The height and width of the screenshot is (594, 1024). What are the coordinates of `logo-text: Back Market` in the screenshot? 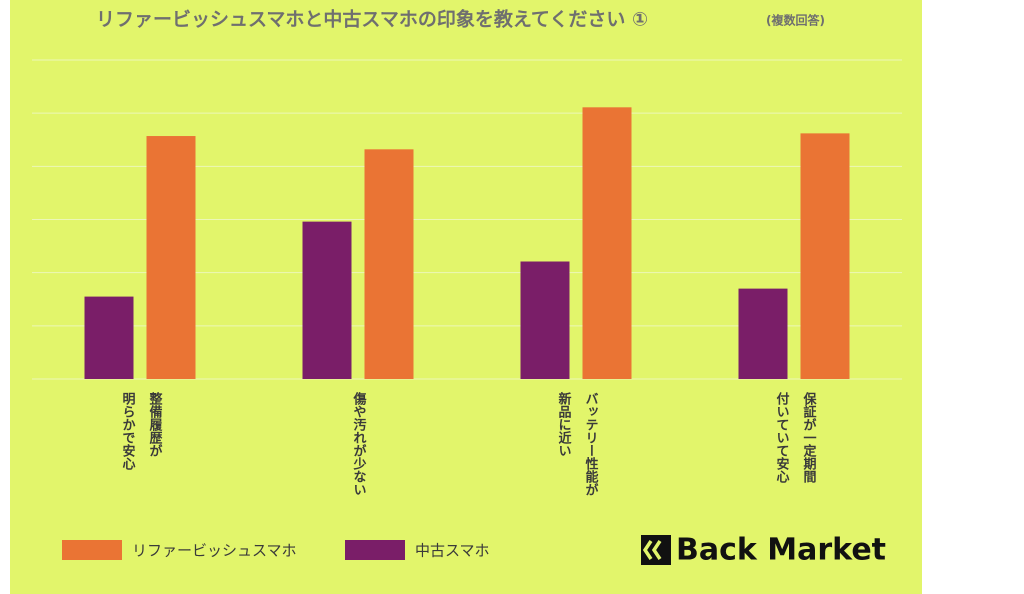 It's located at (781, 550).